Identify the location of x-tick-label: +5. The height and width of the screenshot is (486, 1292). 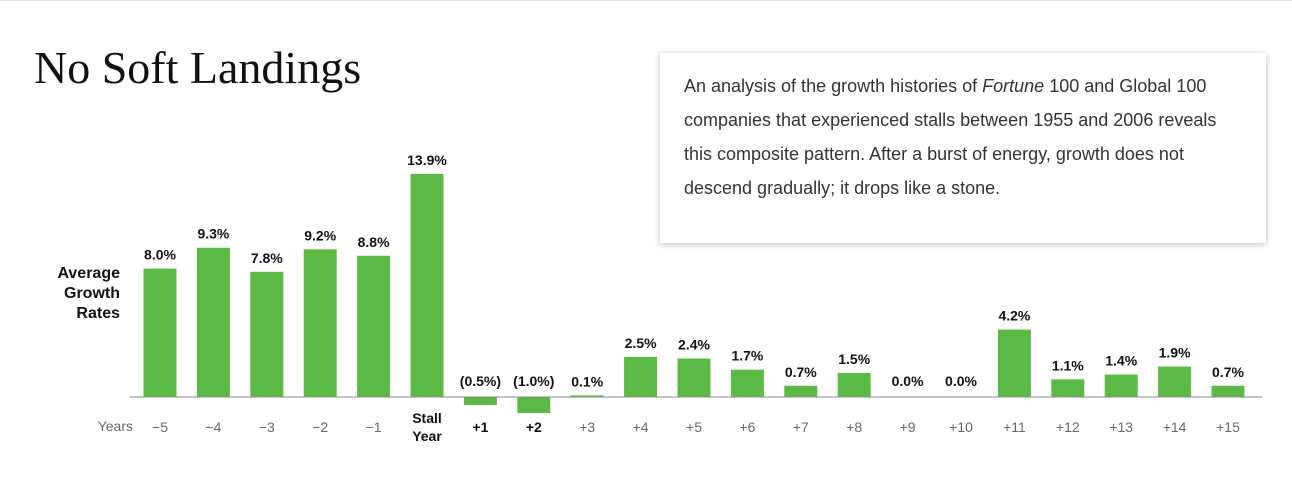
(694, 427).